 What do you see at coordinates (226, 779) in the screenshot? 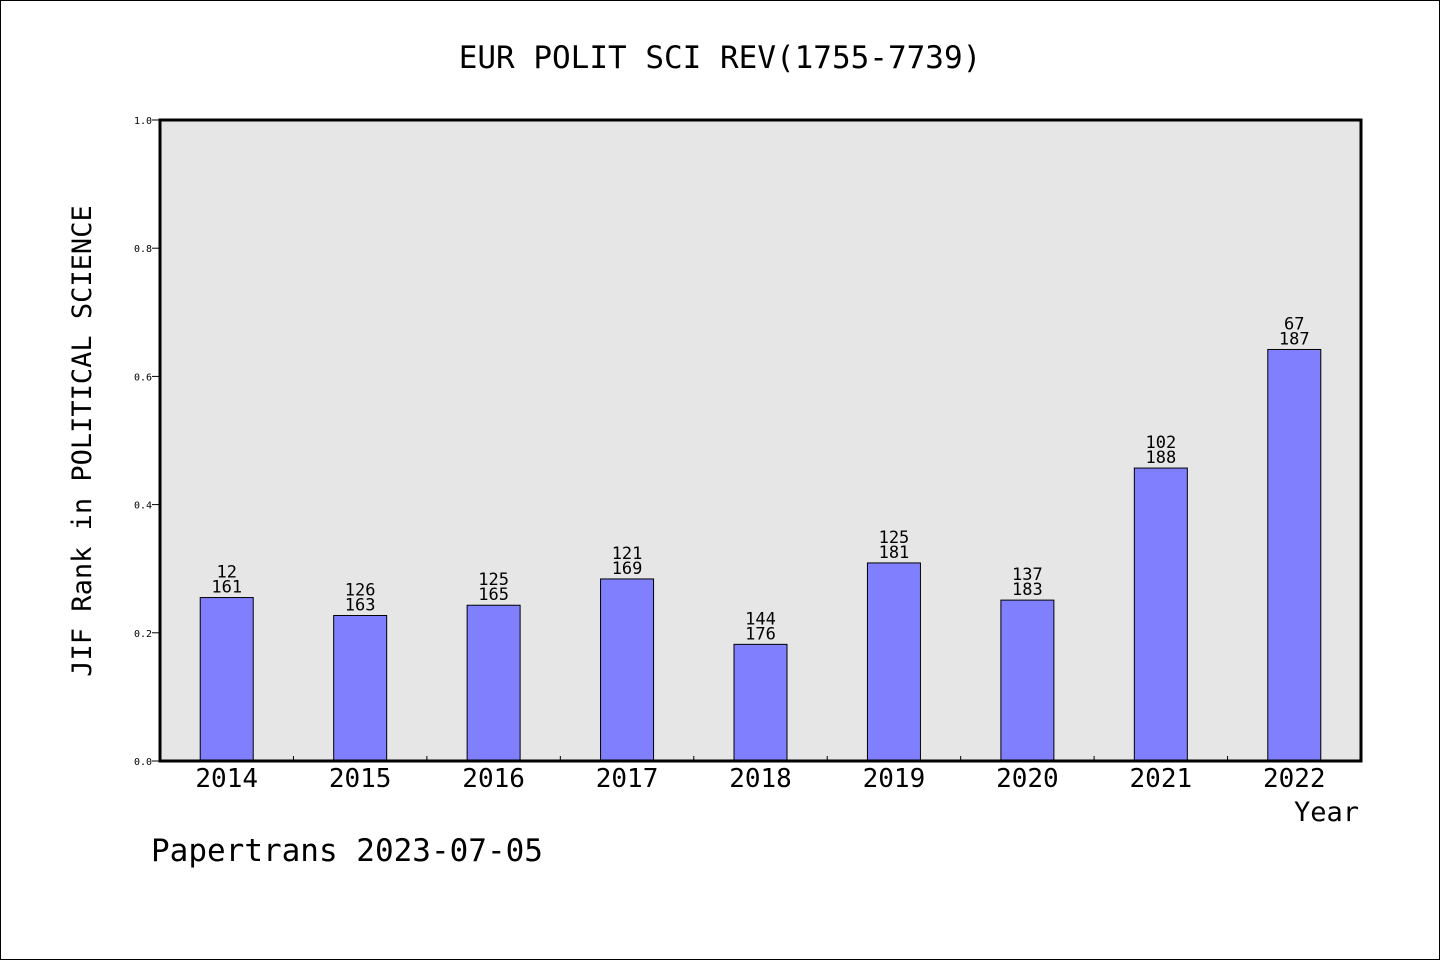
I see `x-tick-label: 2014` at bounding box center [226, 779].